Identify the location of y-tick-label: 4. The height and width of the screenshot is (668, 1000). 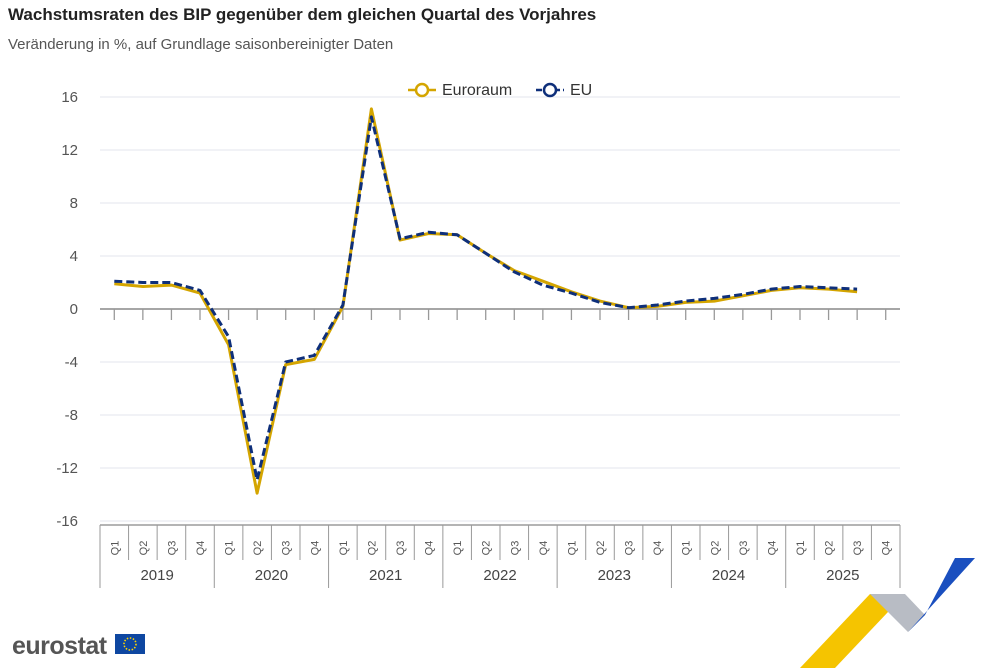
(74, 256).